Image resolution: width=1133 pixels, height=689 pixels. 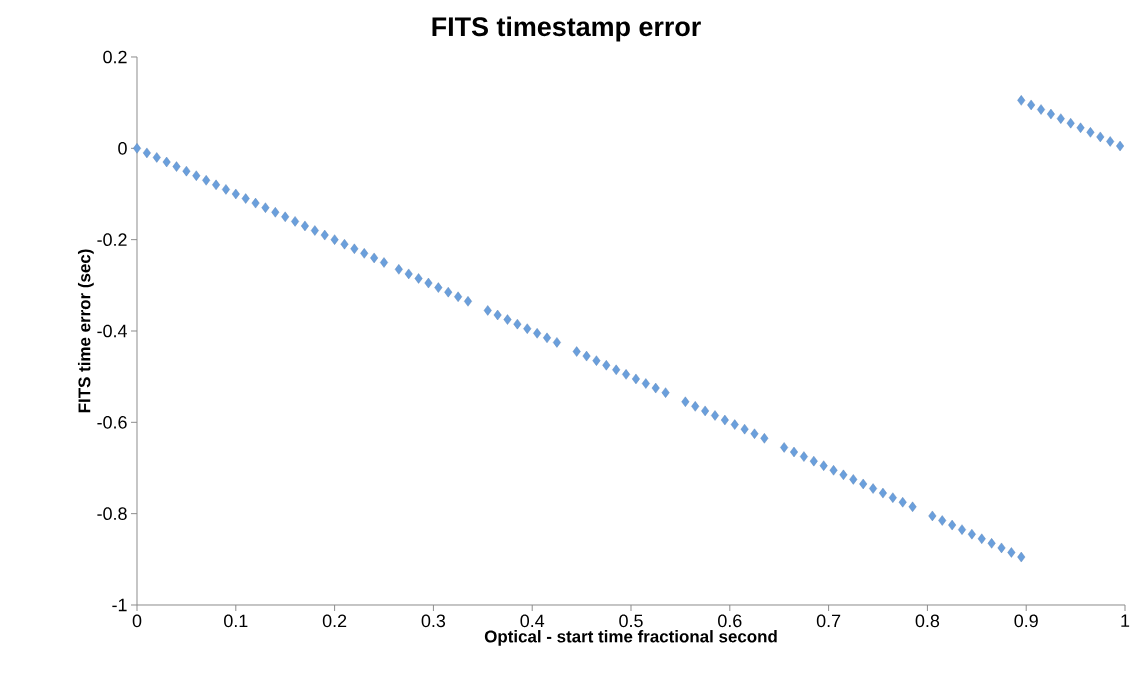 I want to click on x-tick-label: 0.1, so click(x=236, y=621).